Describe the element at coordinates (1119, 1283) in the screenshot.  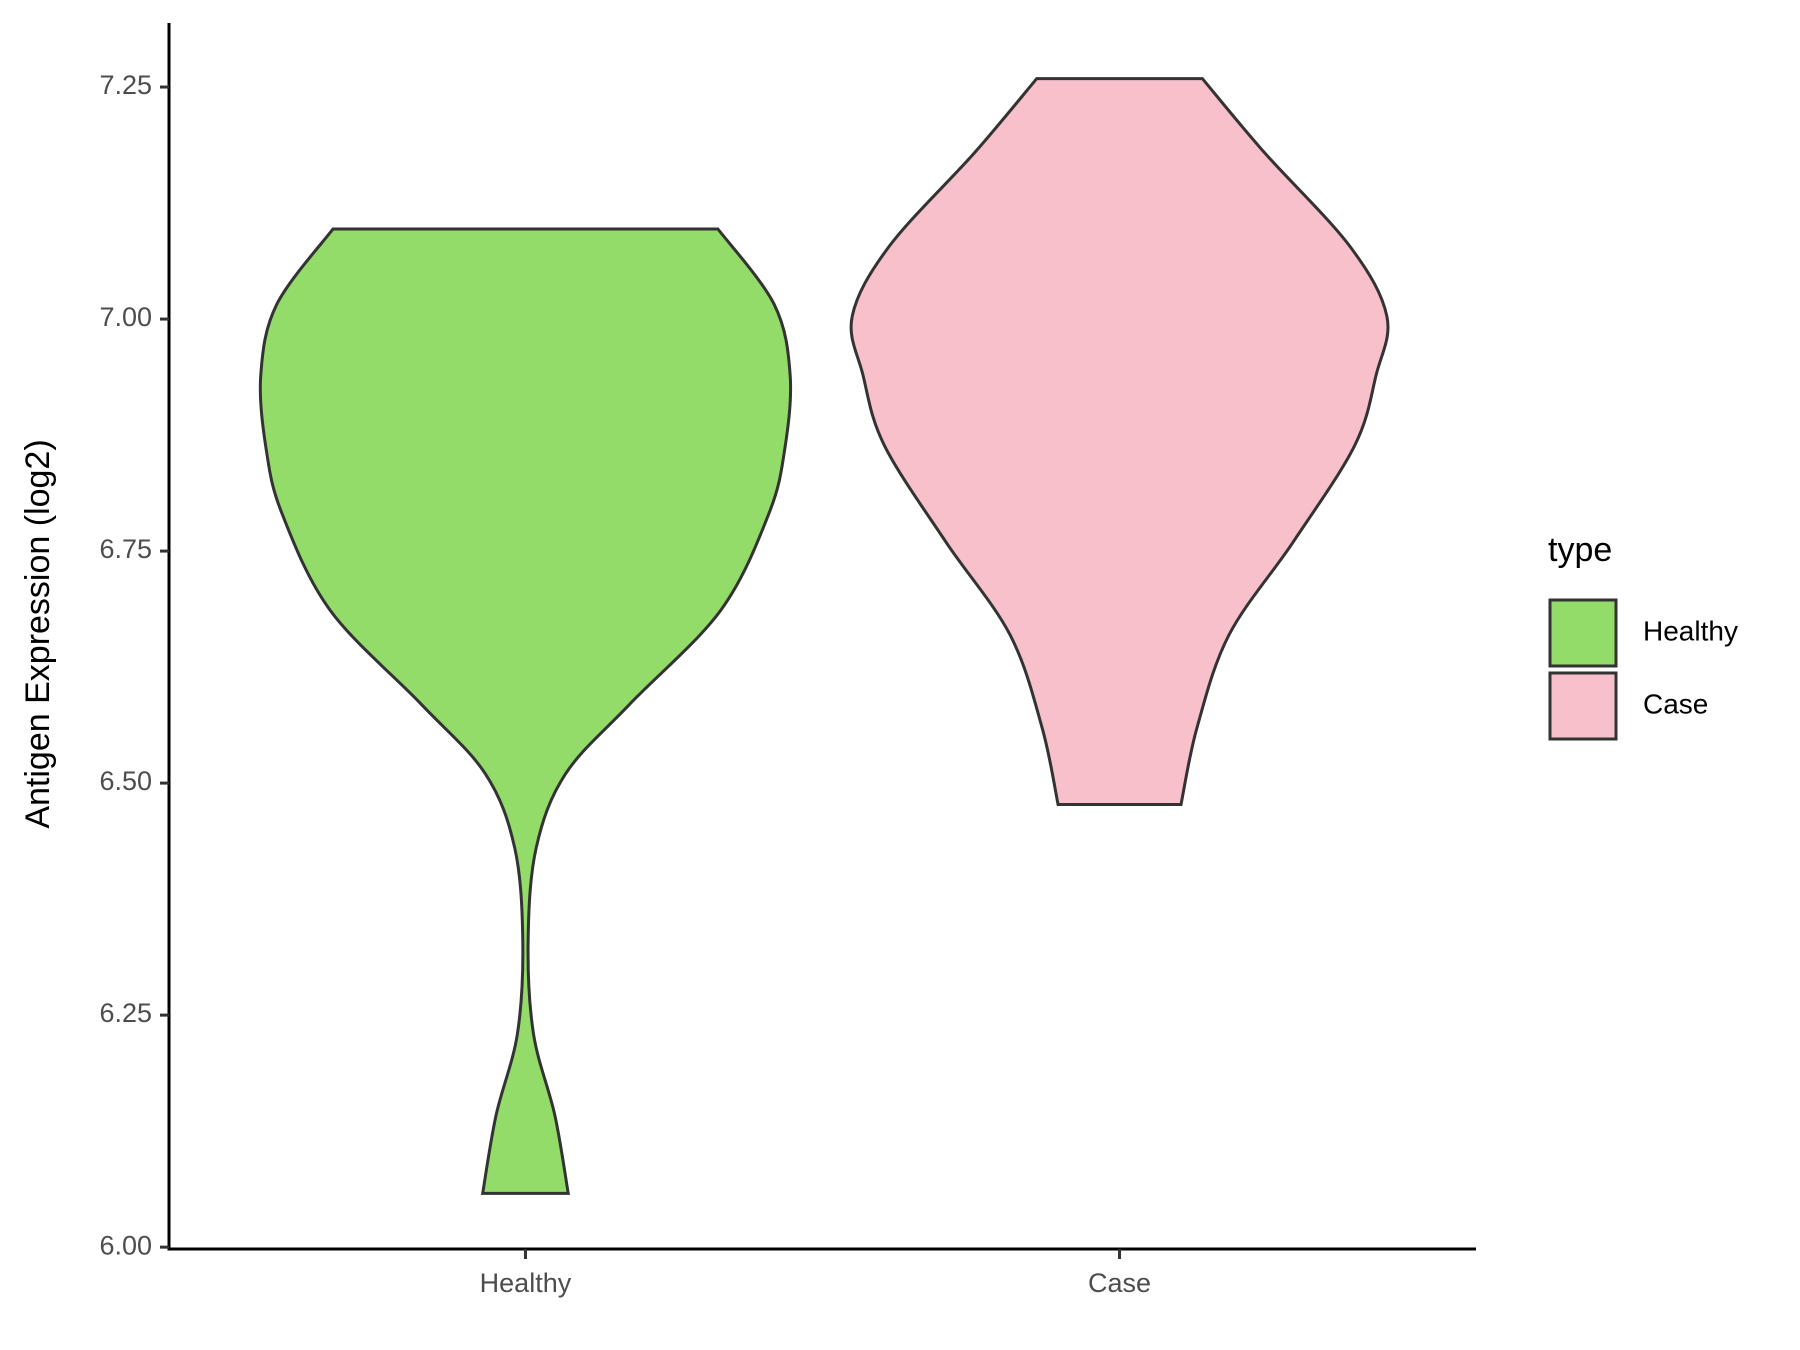
I see `x-tick-label: Case` at that location.